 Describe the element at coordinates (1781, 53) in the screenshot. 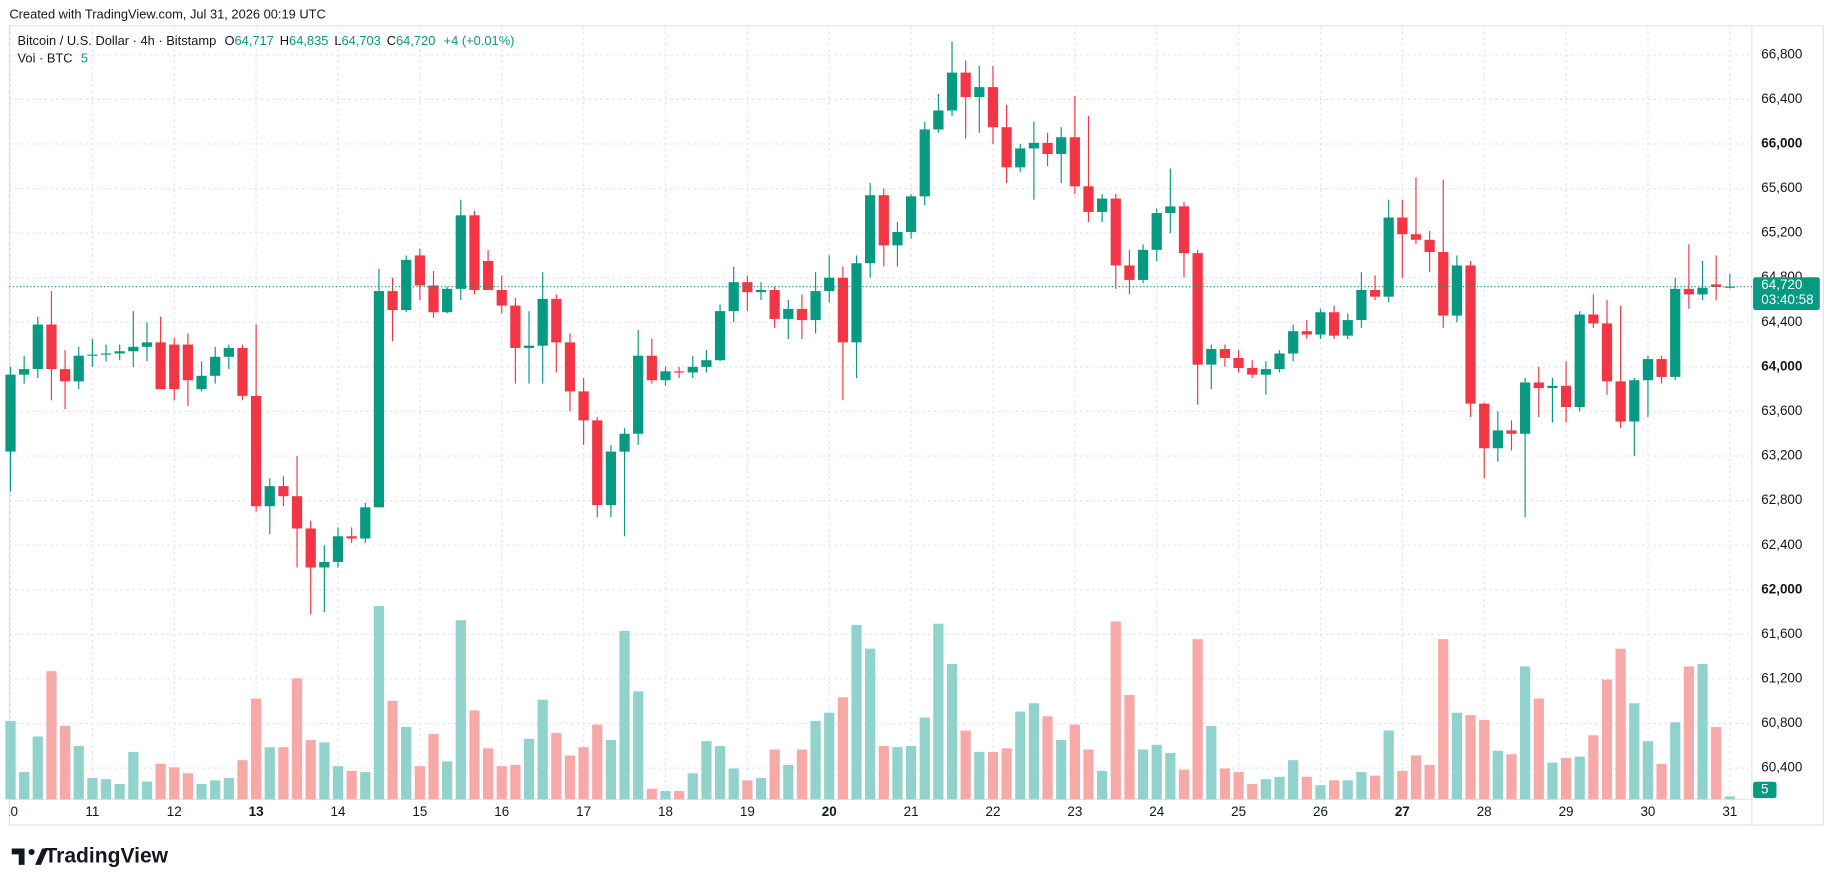

I see `y-tick-label: 66,800` at that location.